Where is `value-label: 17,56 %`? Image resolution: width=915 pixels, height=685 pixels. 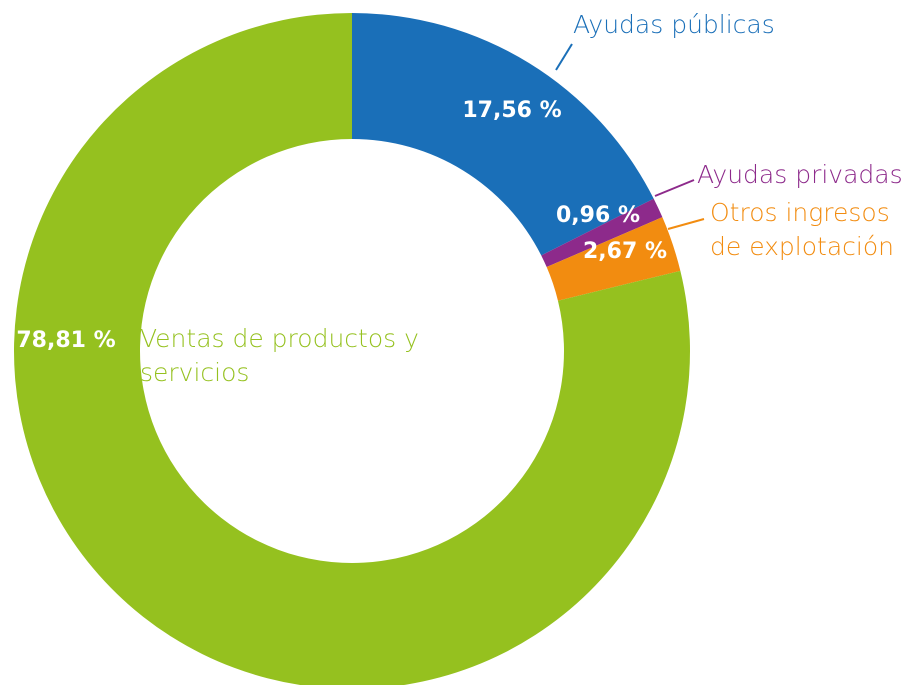
value-label: 17,56 % is located at coordinates (511, 110).